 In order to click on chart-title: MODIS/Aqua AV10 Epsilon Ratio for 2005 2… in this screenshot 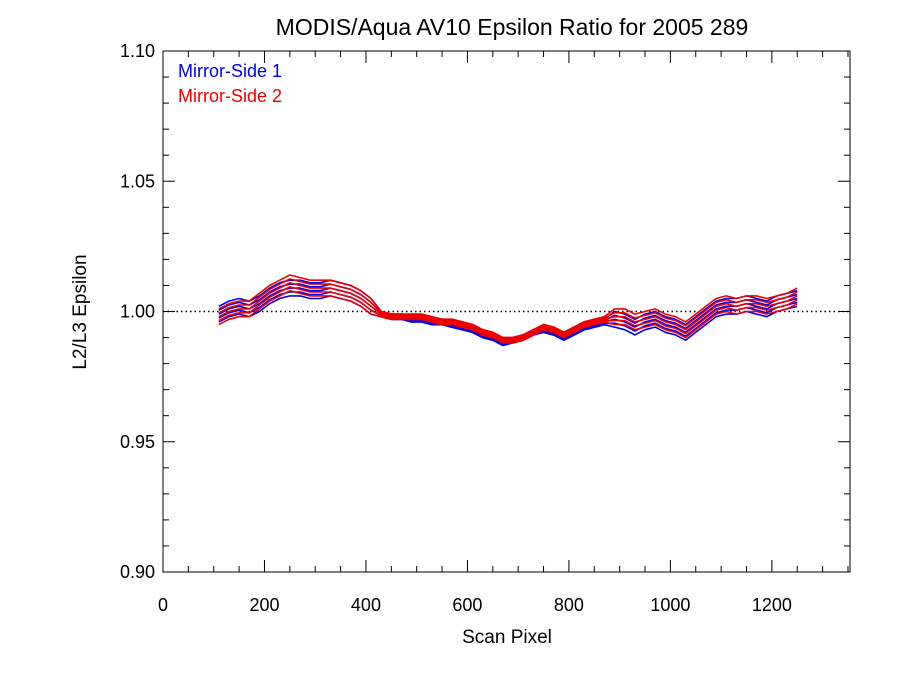, I will do `click(512, 27)`.